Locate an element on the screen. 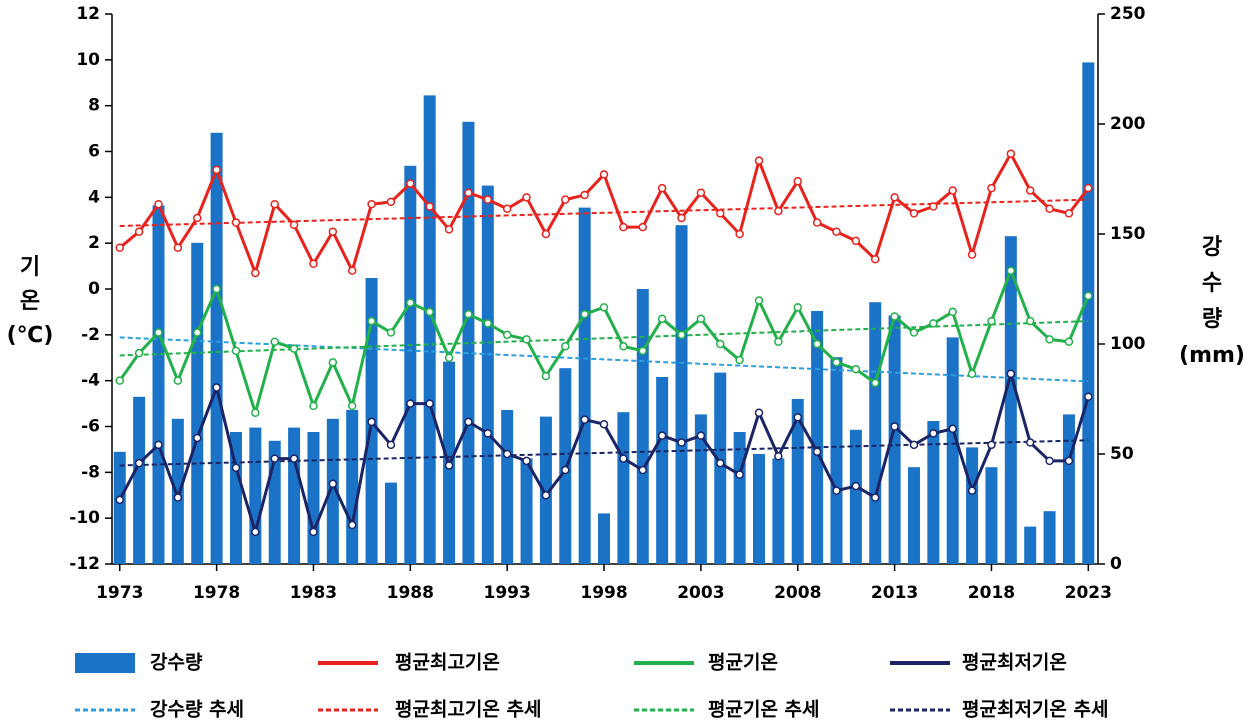  x-tick-label: 2003 is located at coordinates (700, 593).